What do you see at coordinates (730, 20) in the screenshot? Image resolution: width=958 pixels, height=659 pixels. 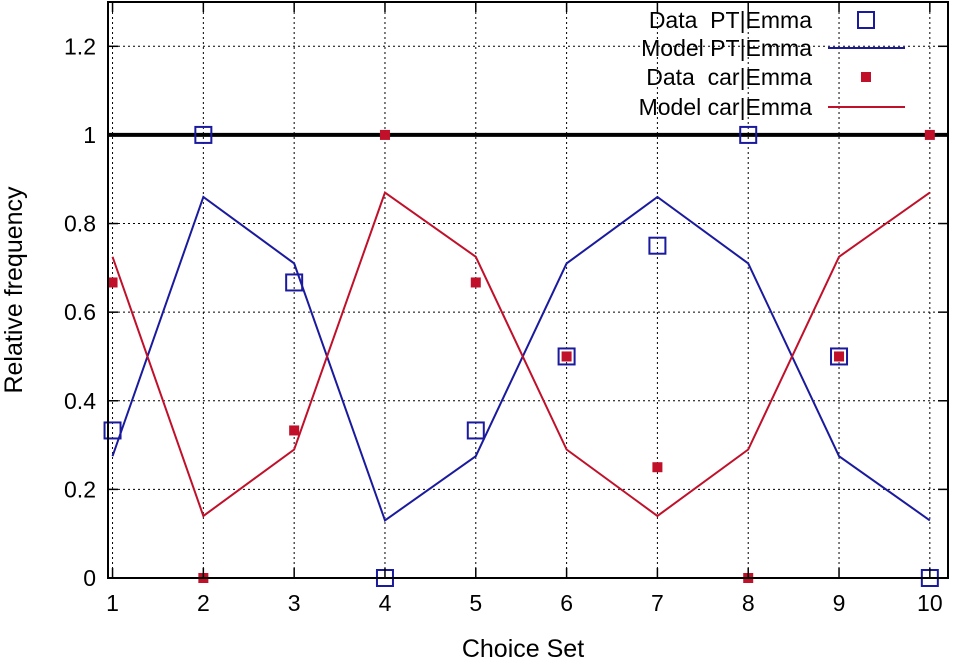 I see `legend-label: Data PT|Emma` at bounding box center [730, 20].